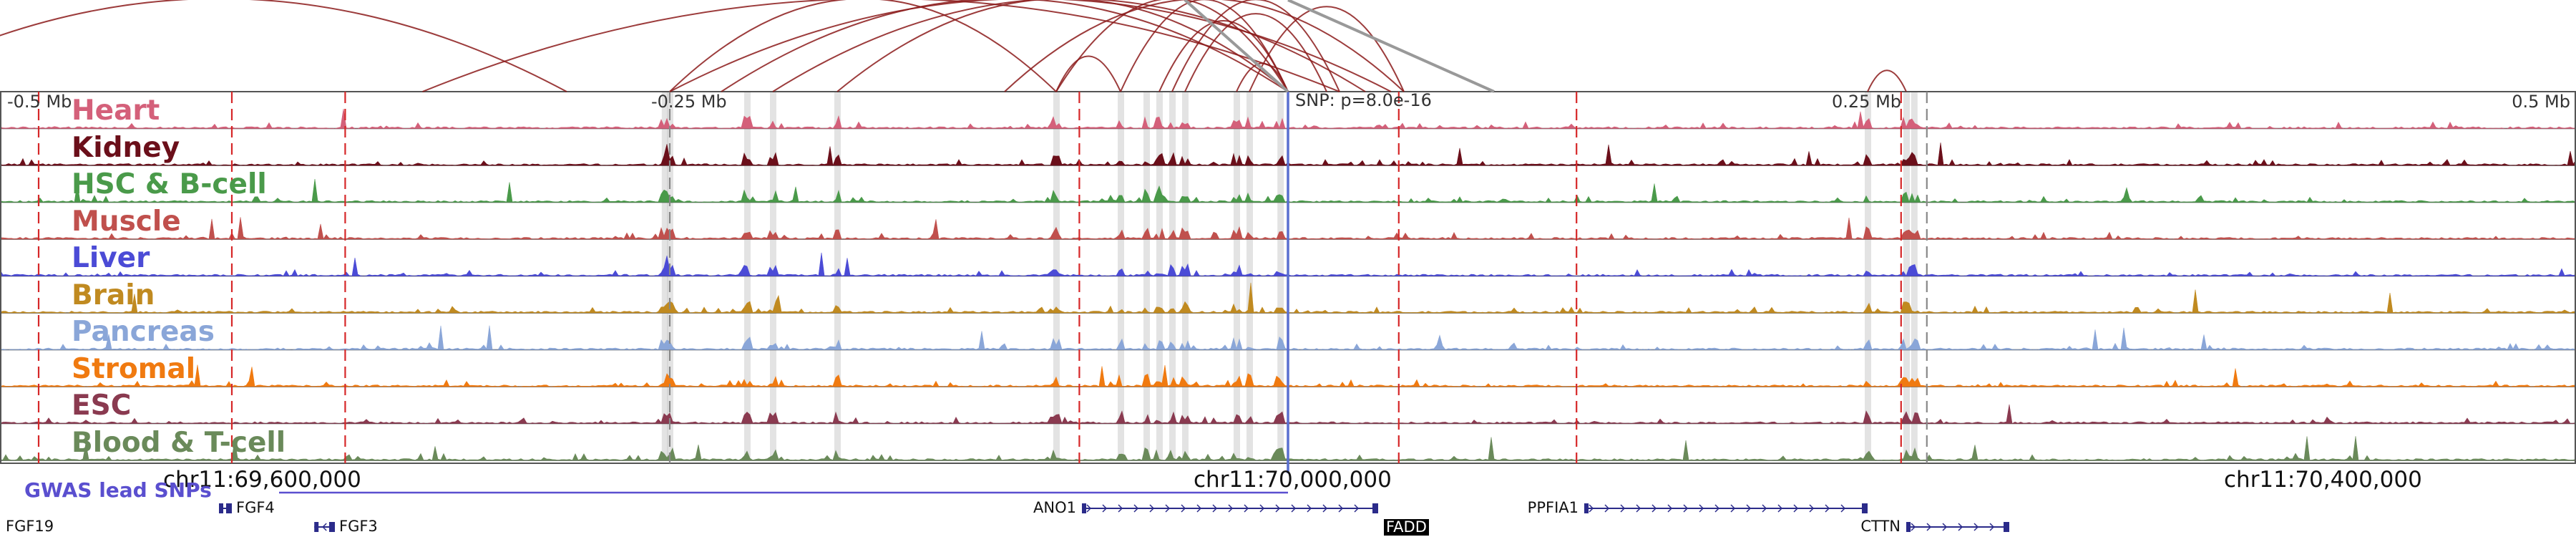  Describe the element at coordinates (126, 221) in the screenshot. I see `track-label: Muscle` at that location.